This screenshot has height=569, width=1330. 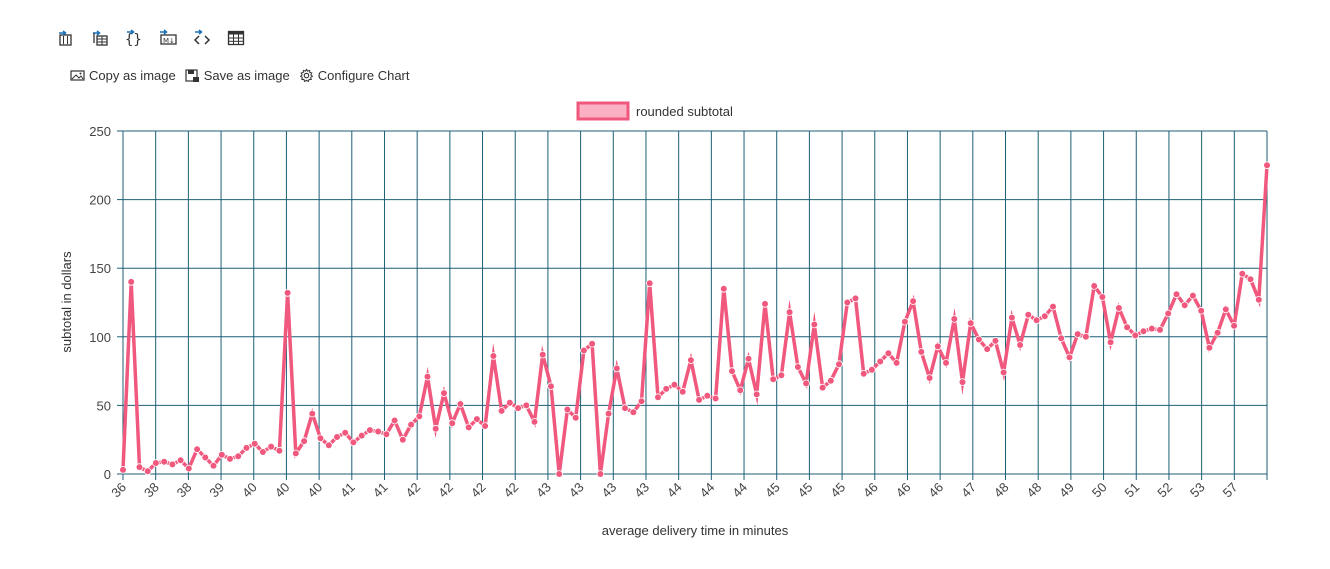 What do you see at coordinates (134, 38) in the screenshot?
I see `export-json-icon: {}` at bounding box center [134, 38].